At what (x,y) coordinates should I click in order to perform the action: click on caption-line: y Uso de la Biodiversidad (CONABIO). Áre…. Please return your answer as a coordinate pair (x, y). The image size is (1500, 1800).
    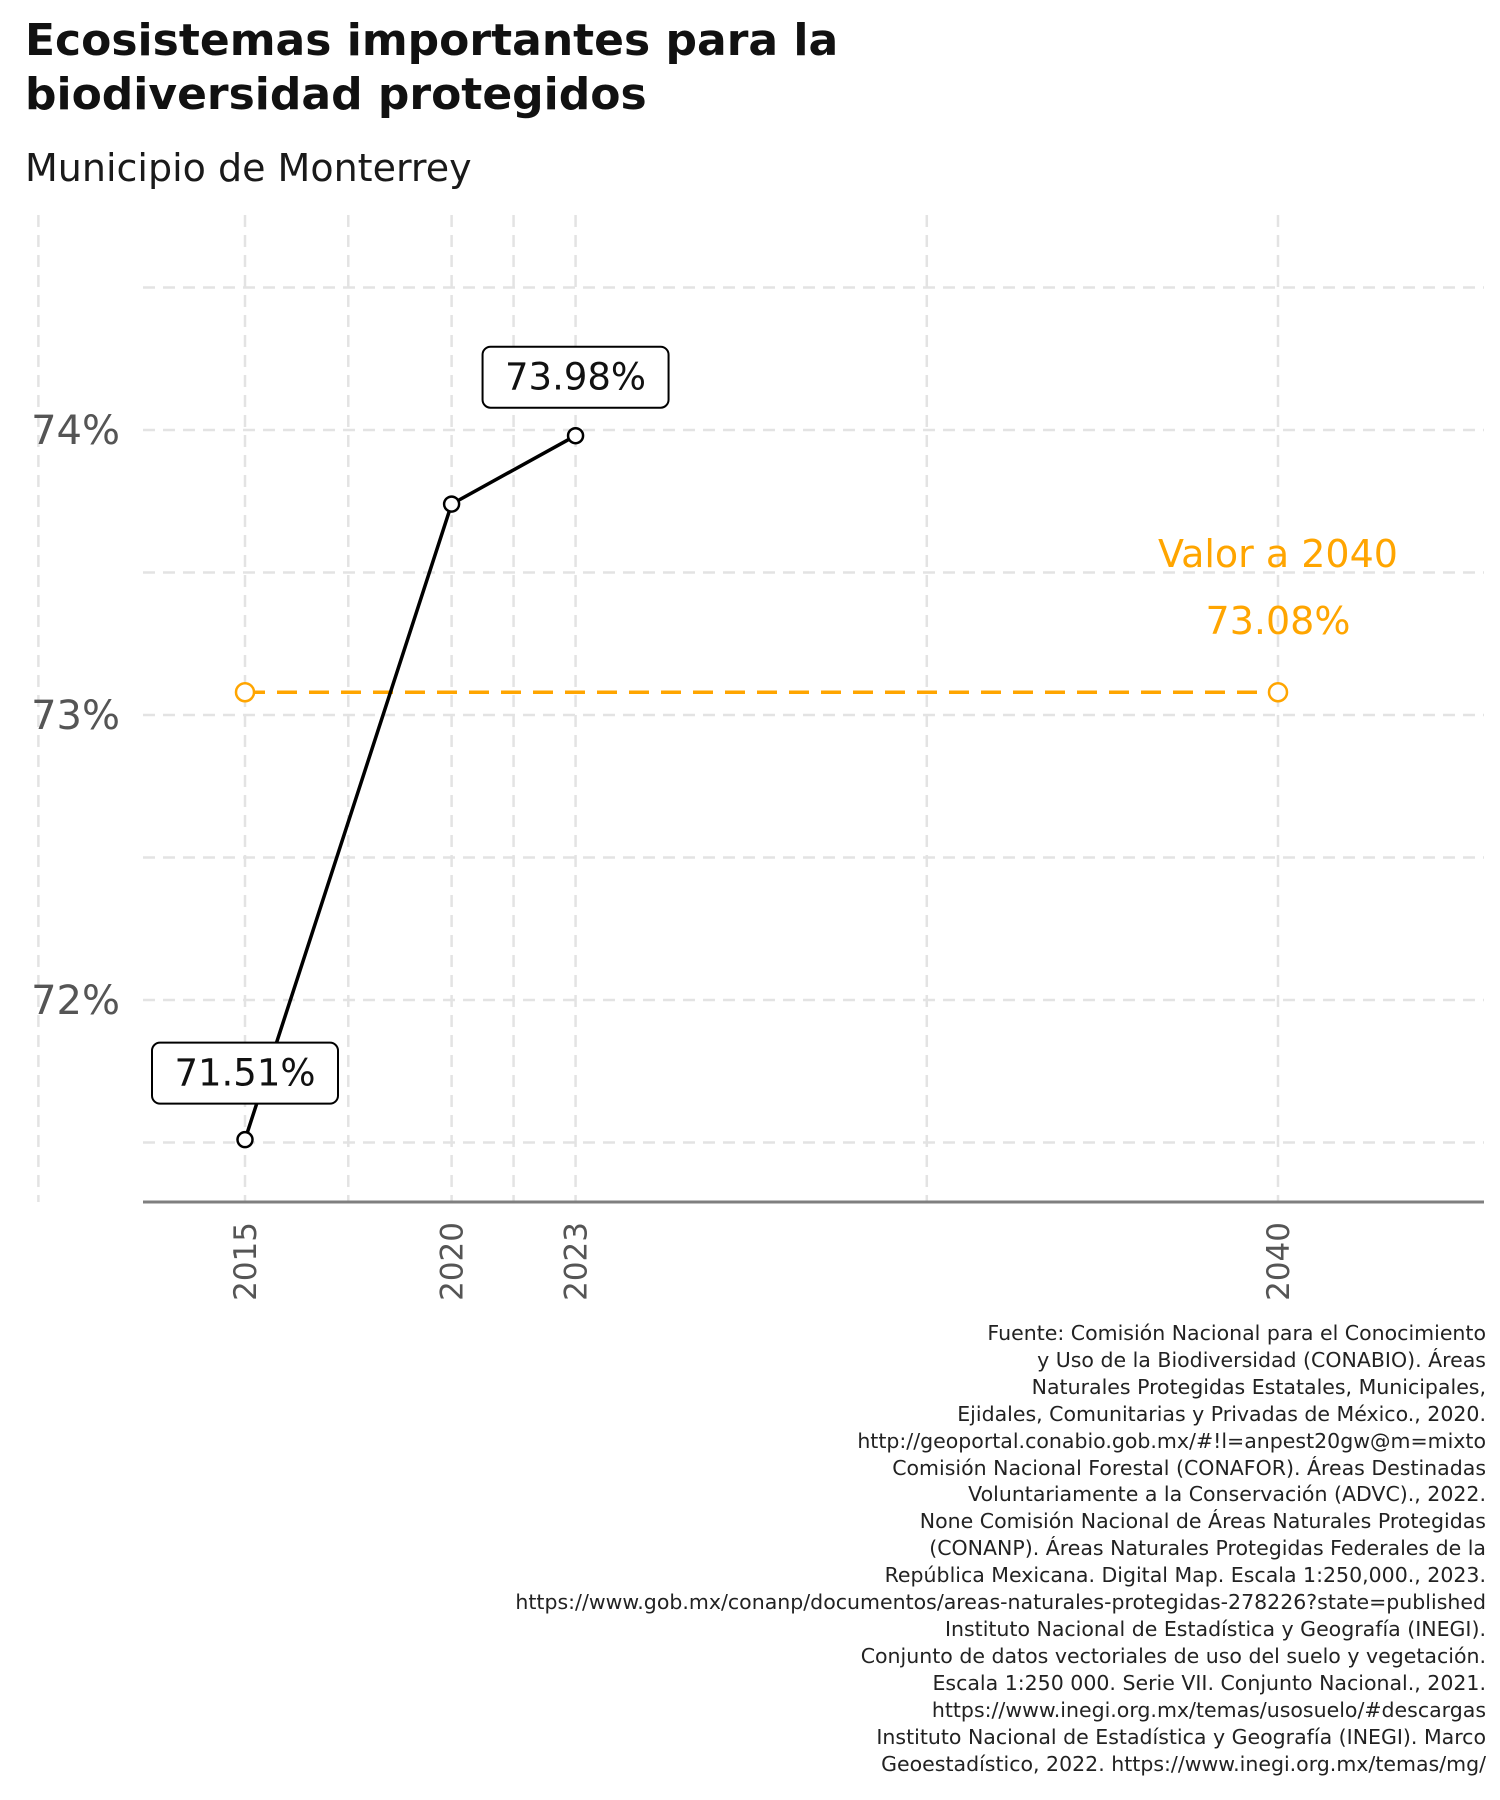
    Looking at the image, I should click on (1261, 1359).